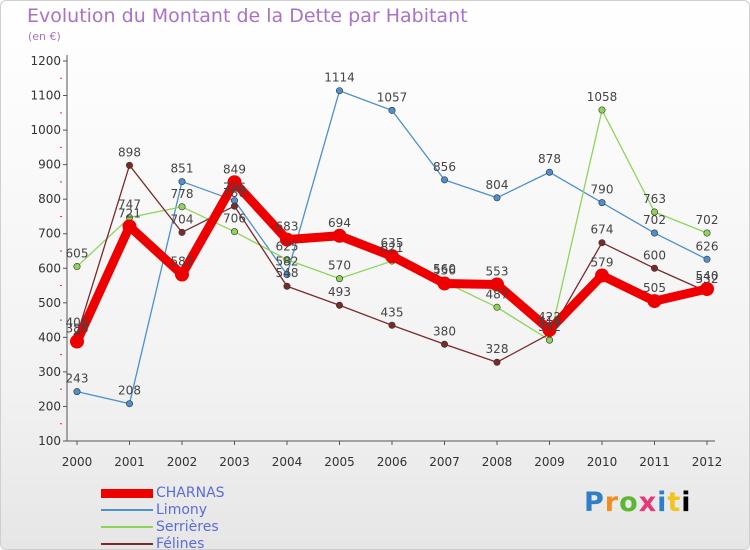  Describe the element at coordinates (602, 190) in the screenshot. I see `data-label: 790` at that location.